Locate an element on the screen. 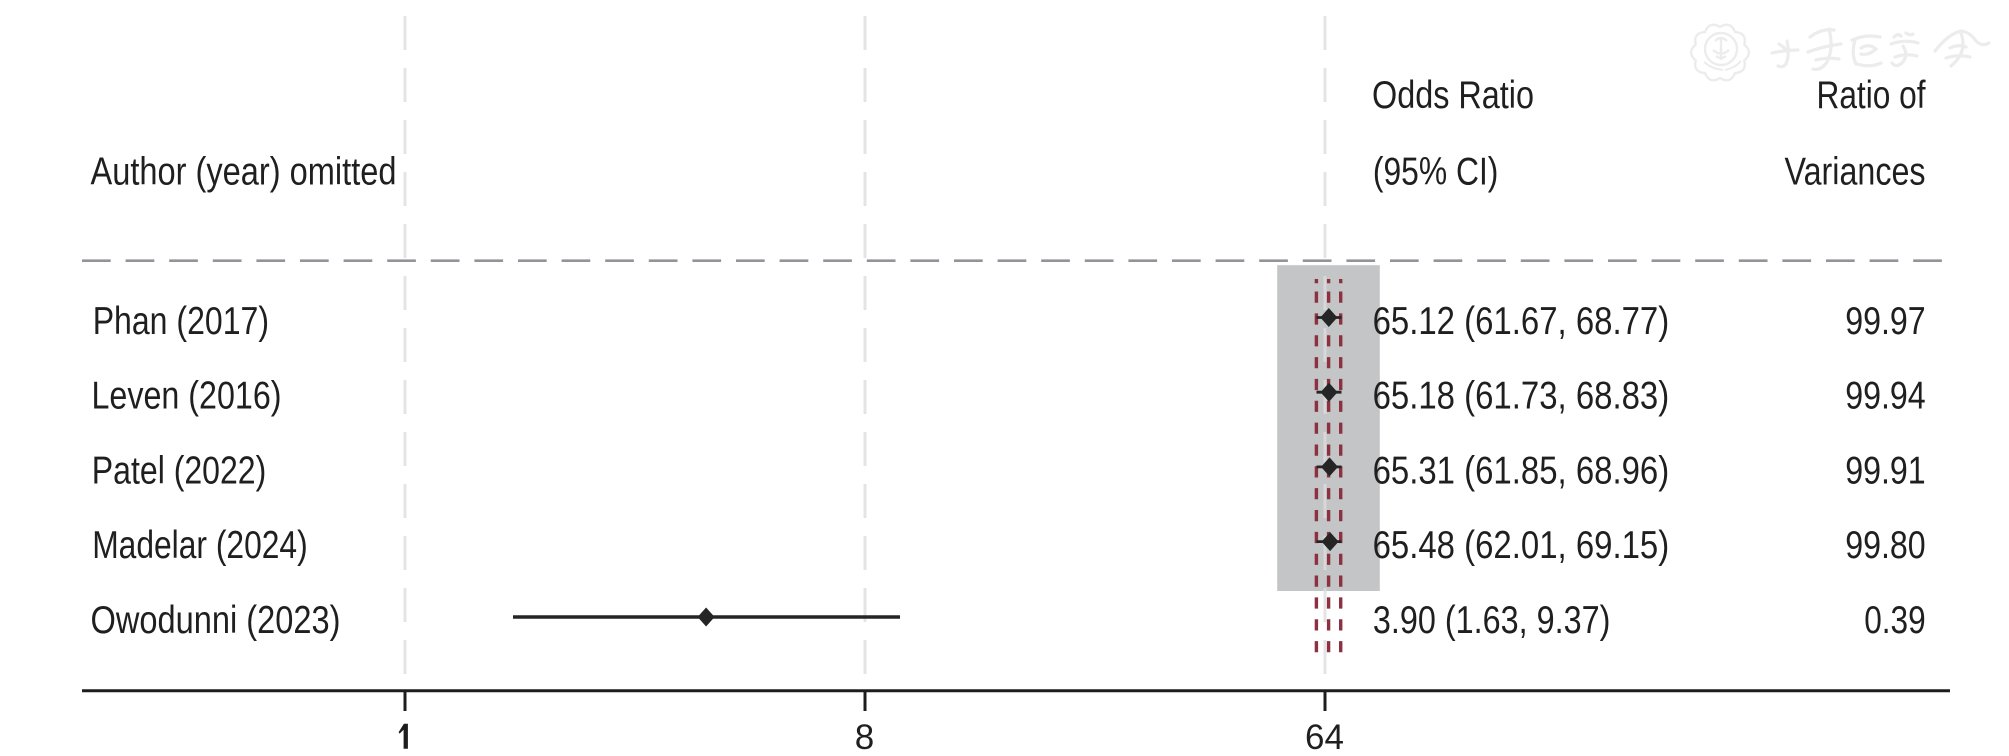 The image size is (2009, 756). svg-text: Leven (2016) is located at coordinates (187, 396).